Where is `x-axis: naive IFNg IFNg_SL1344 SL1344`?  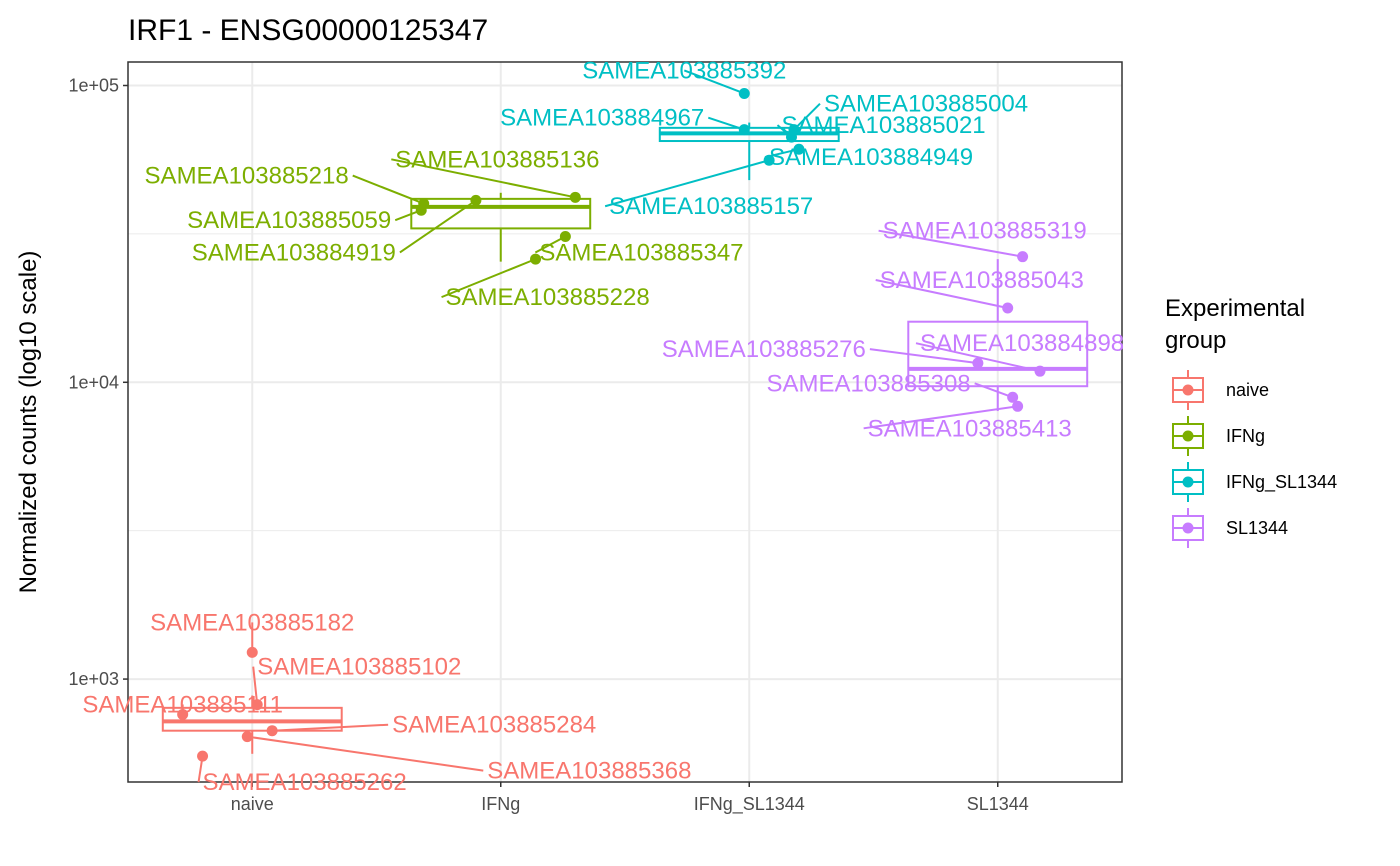 x-axis: naive IFNg IFNg_SL1344 SL1344 is located at coordinates (630, 798).